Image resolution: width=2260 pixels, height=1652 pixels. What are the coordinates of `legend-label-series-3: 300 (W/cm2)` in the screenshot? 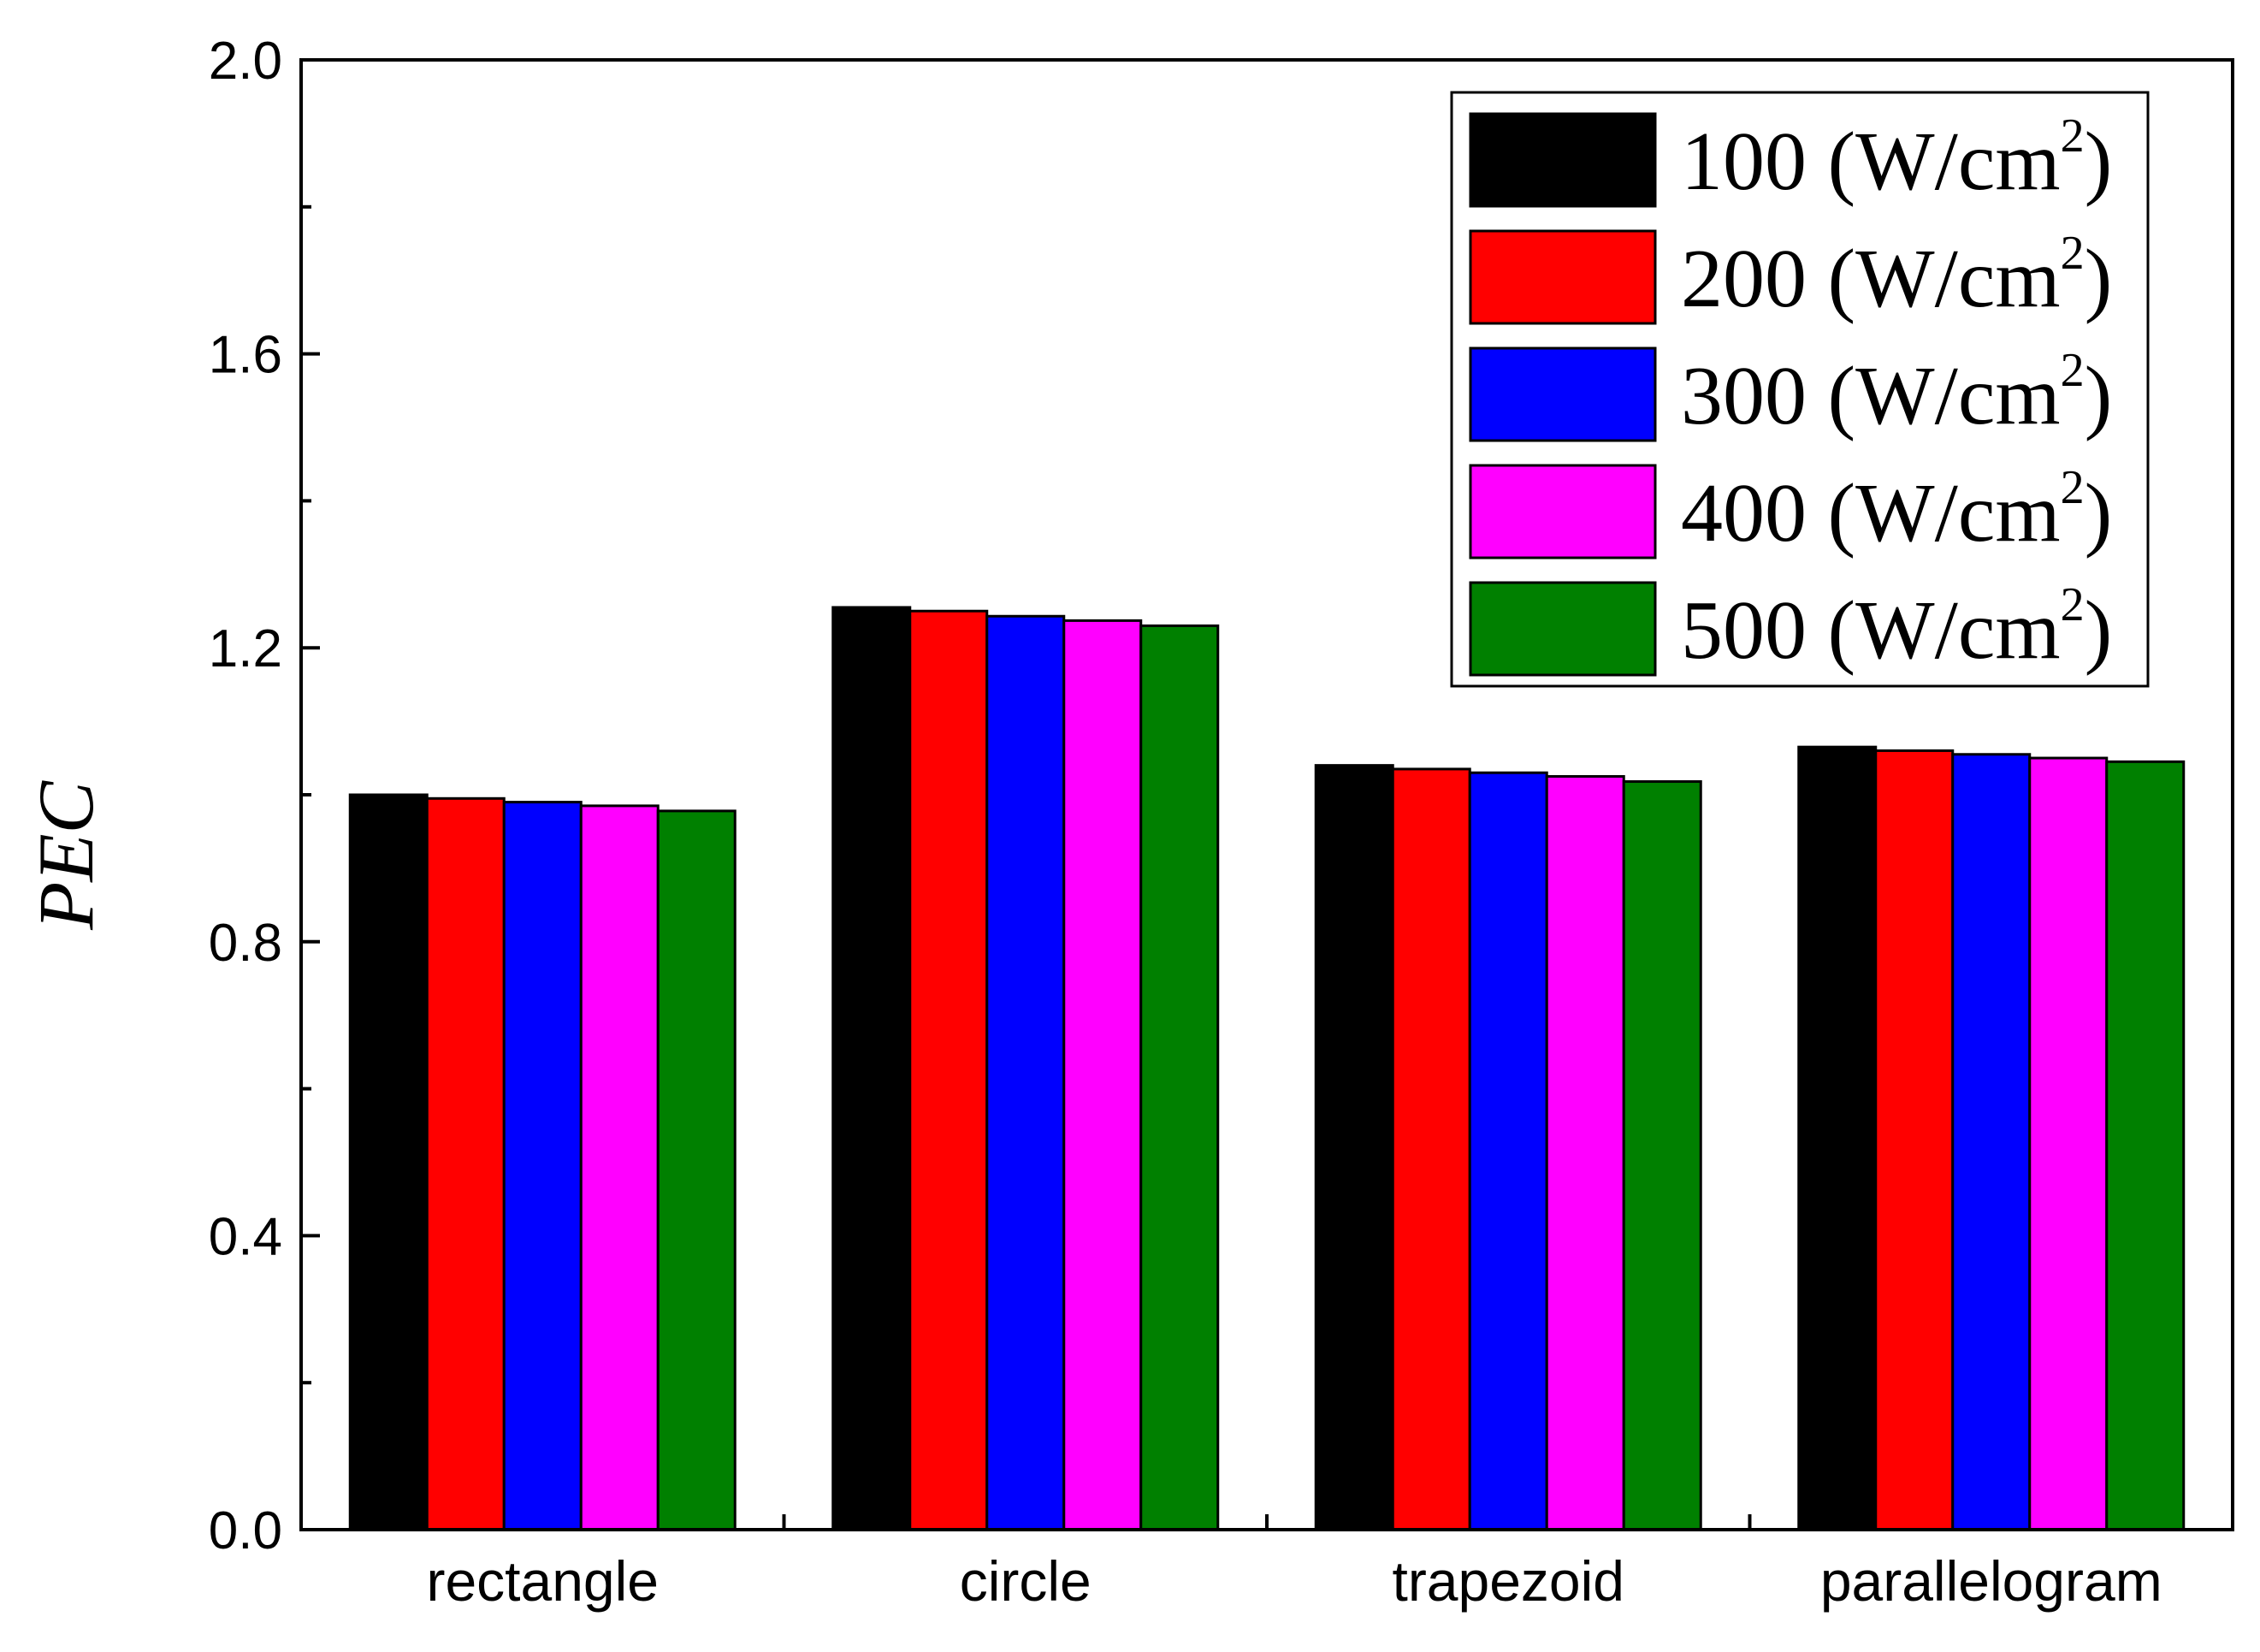 It's located at (1896, 393).